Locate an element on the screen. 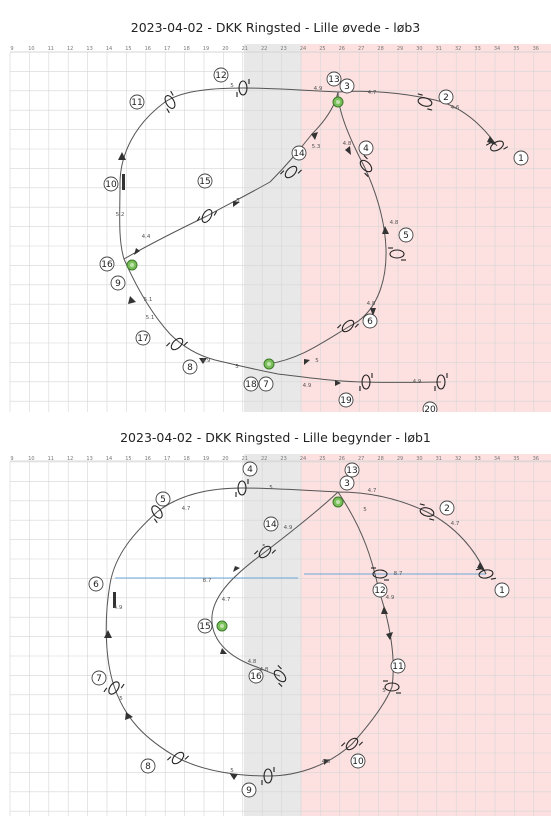  ruler-tick-label: 23 is located at coordinates (283, 49).